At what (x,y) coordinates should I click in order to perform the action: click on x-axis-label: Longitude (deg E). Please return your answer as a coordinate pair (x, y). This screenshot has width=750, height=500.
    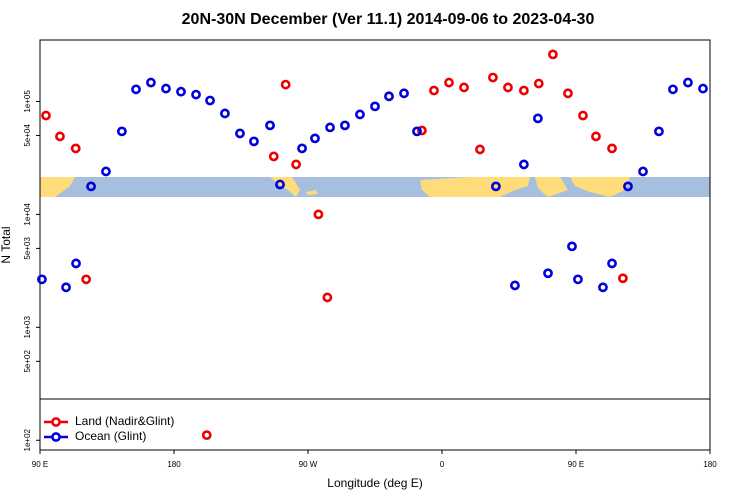
    Looking at the image, I should click on (374, 483).